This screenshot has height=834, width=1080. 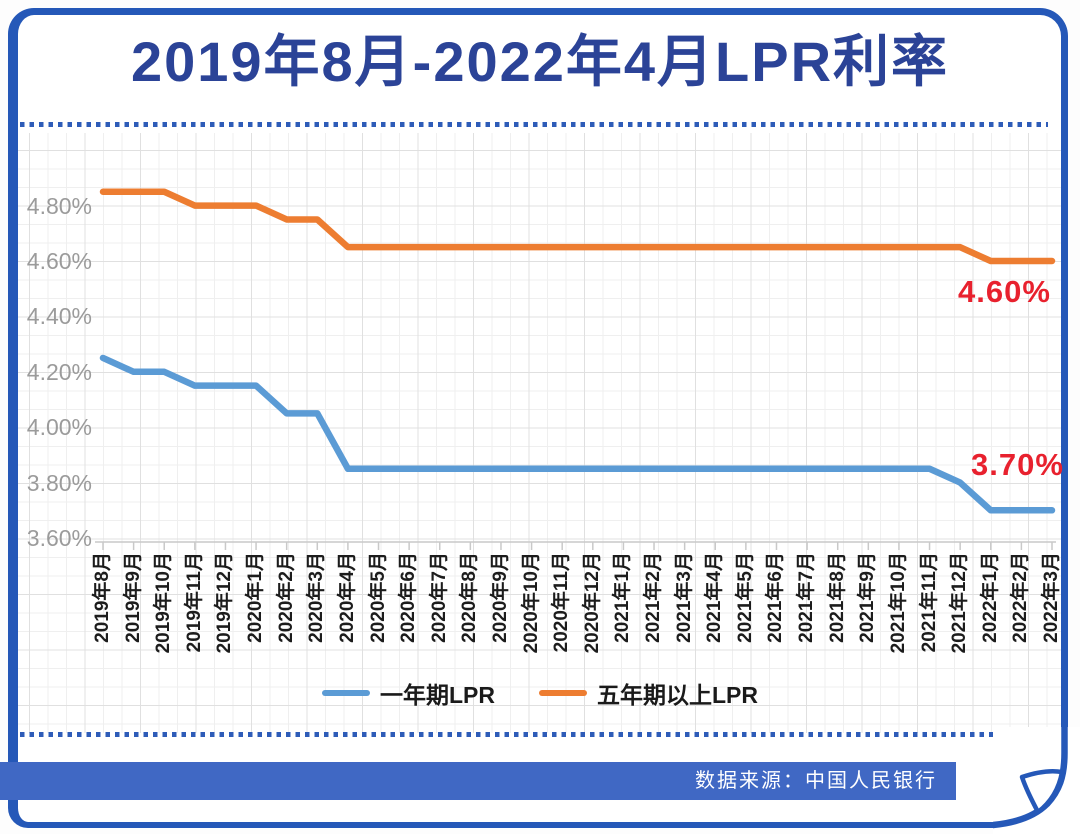 What do you see at coordinates (59, 316) in the screenshot?
I see `y-axis-tick-label: 4.40%` at bounding box center [59, 316].